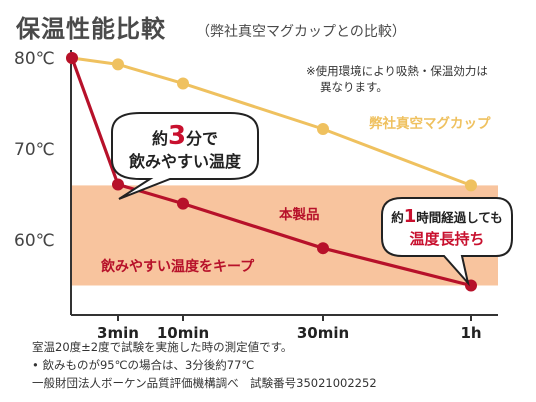 The width and height of the screenshot is (536, 402). Describe the element at coordinates (34, 241) in the screenshot. I see `y-tick-label: 60℃` at that location.